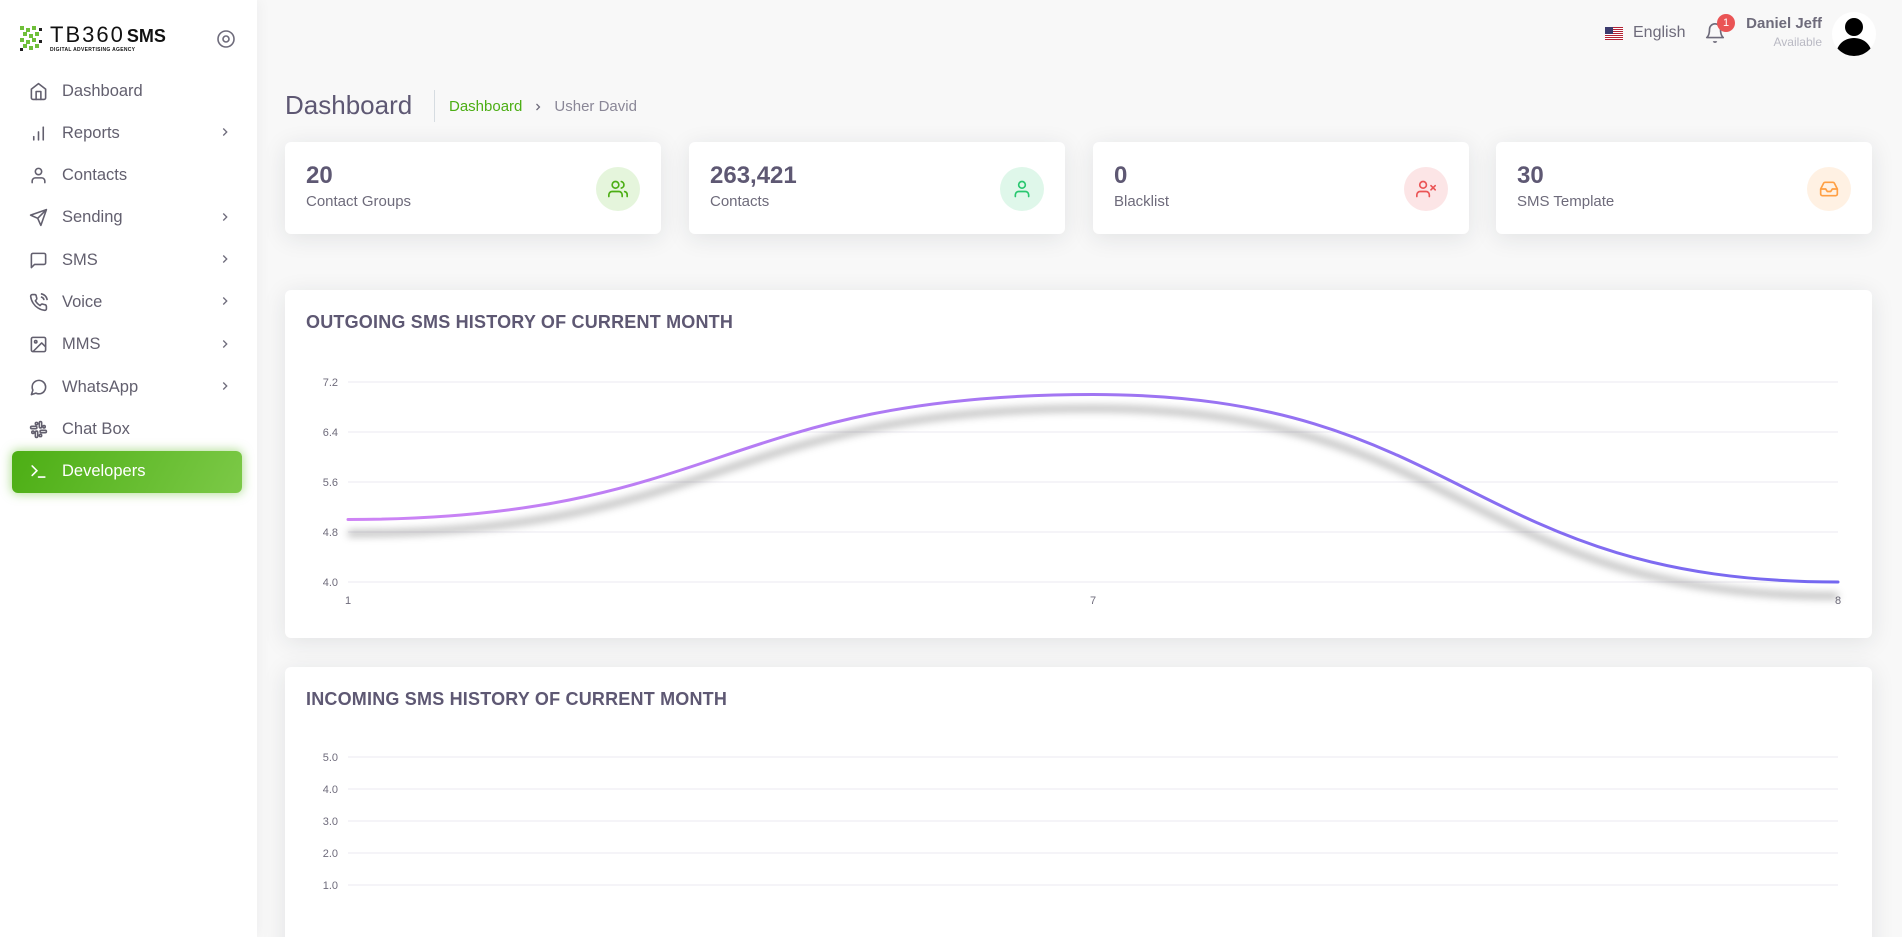 The image size is (1902, 937). Describe the element at coordinates (1281, 188) in the screenshot. I see `stat-card-blacklist: 0 Blacklist` at that location.